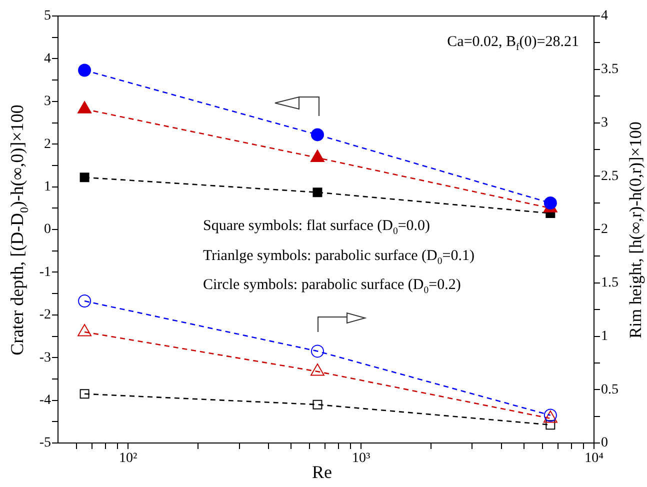  What do you see at coordinates (513, 43) in the screenshot?
I see `annotation: Ca=0.02, B$_{f}$(0)=28.21` at bounding box center [513, 43].